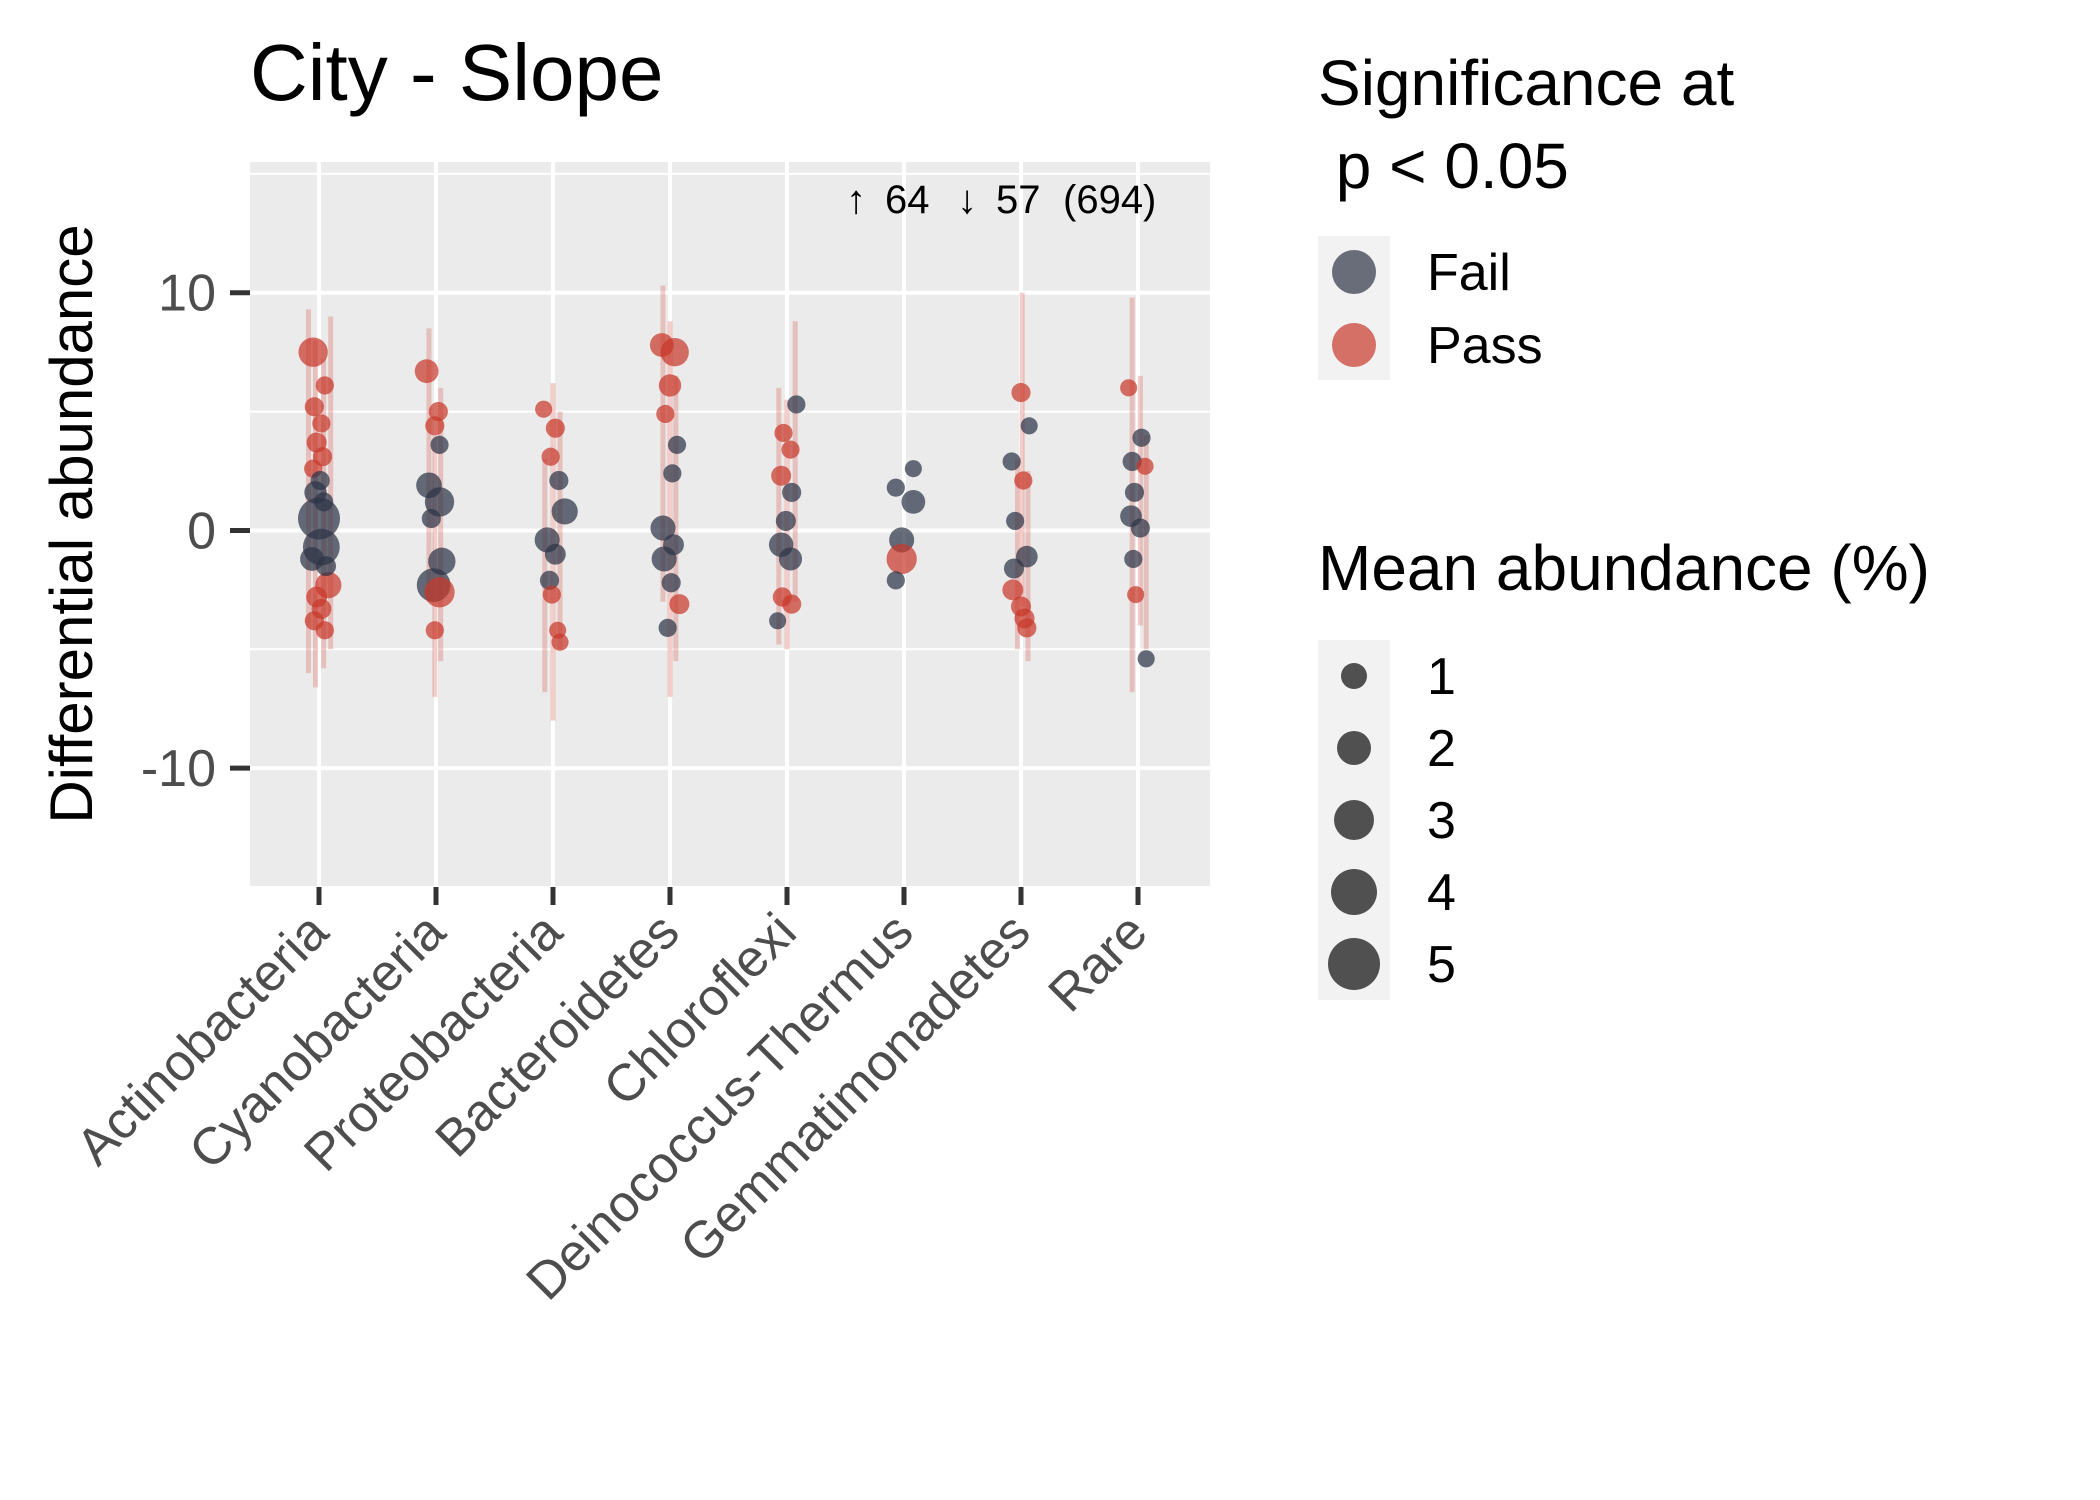 Image resolution: width=2100 pixels, height=1500 pixels. I want to click on legend-label-pass: Pass, so click(1485, 346).